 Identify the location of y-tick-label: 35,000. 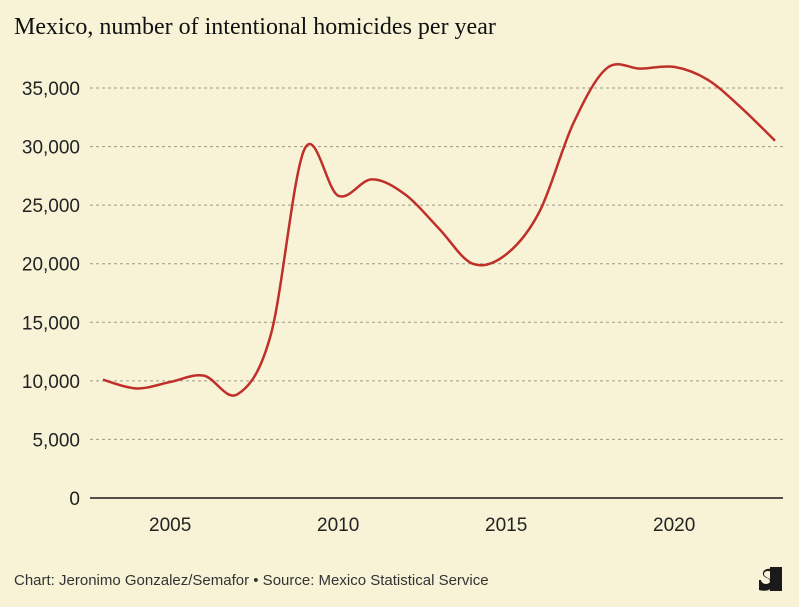
(51, 89).